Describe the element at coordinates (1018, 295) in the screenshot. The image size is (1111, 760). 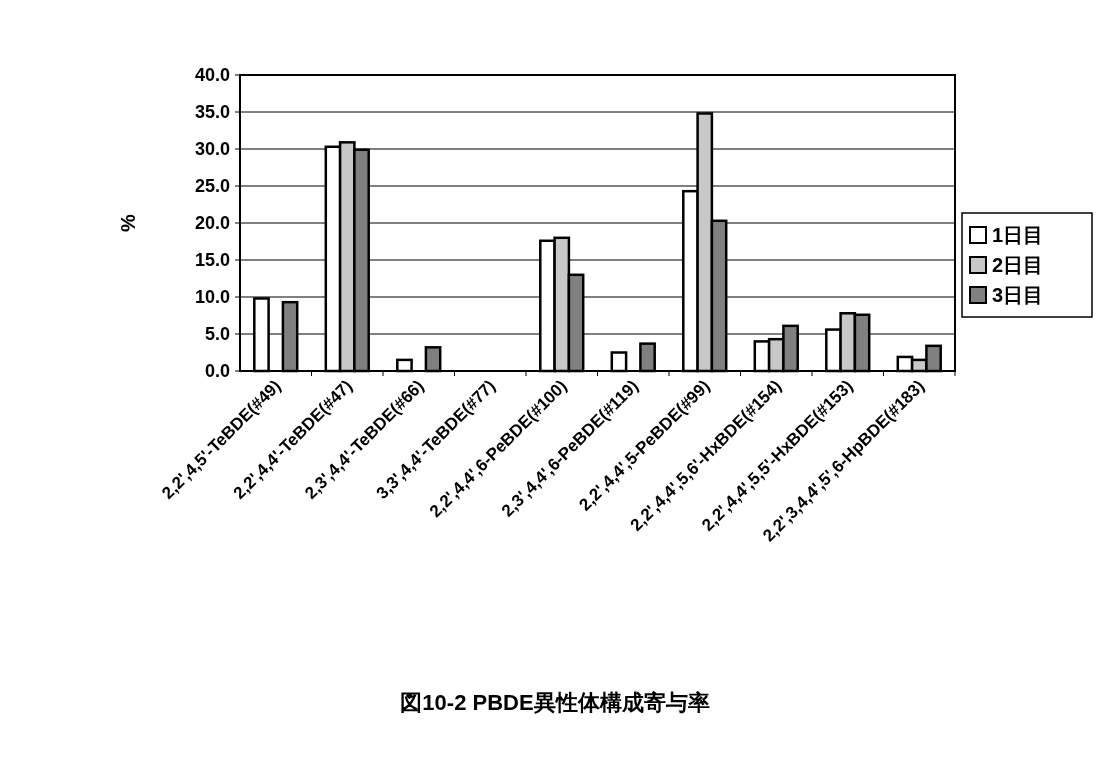
I see `legend-label: 3日目` at that location.